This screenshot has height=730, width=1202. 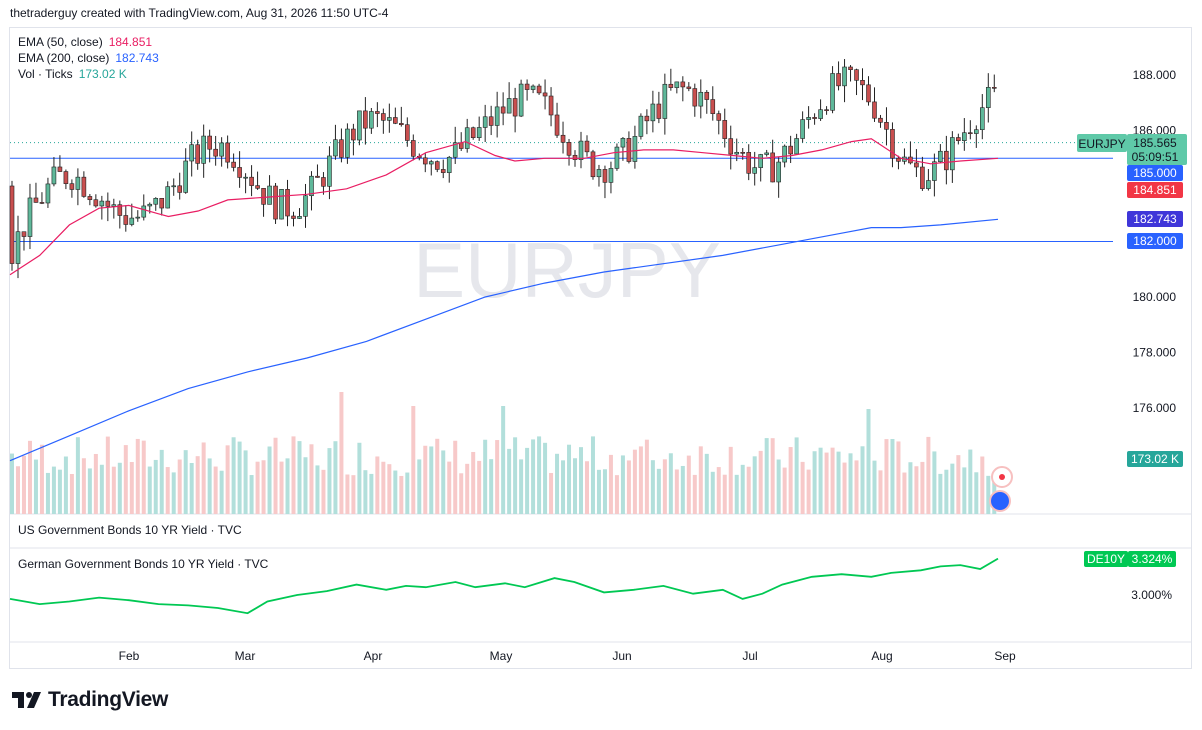 I want to click on price-tick-label: 188.000, so click(x=1155, y=75).